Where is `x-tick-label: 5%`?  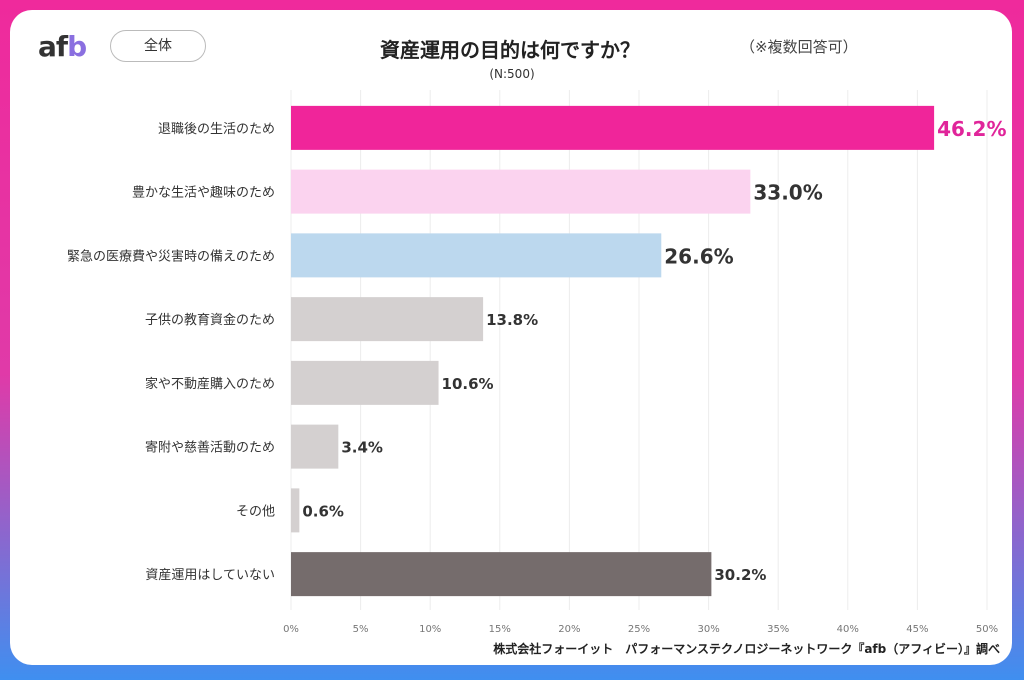 x-tick-label: 5% is located at coordinates (361, 629).